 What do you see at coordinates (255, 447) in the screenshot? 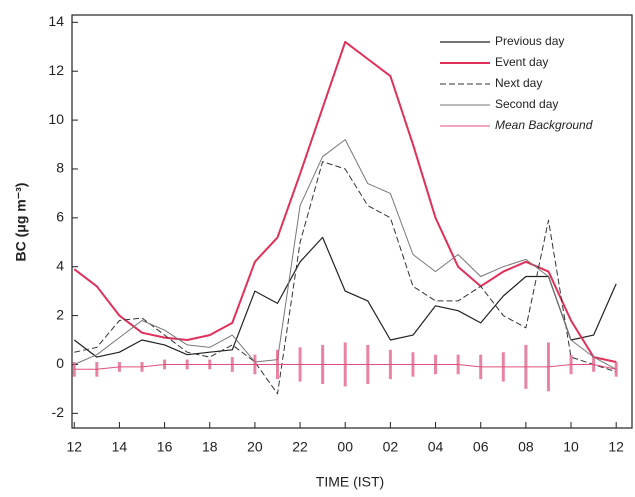
I see `x-tick-label: 20` at bounding box center [255, 447].